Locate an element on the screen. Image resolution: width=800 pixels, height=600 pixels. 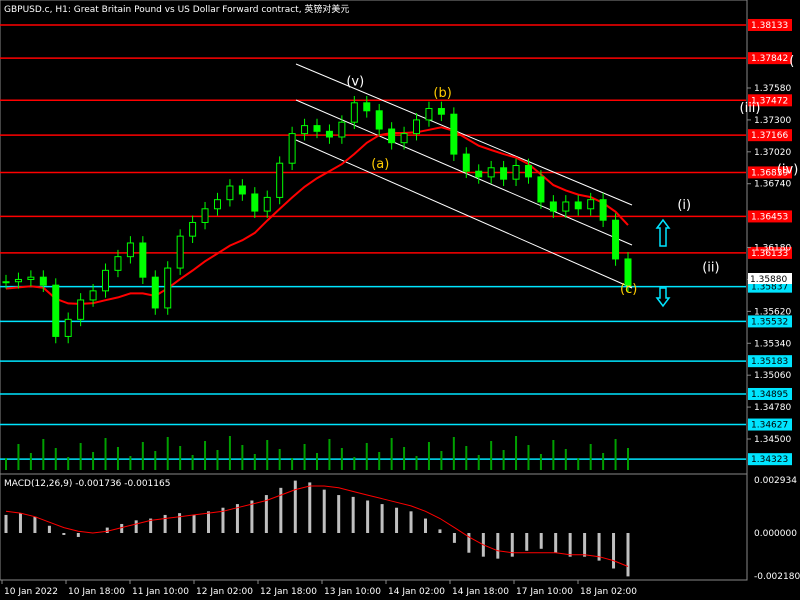
price-tick-label: 1.37300 is located at coordinates (772, 121).